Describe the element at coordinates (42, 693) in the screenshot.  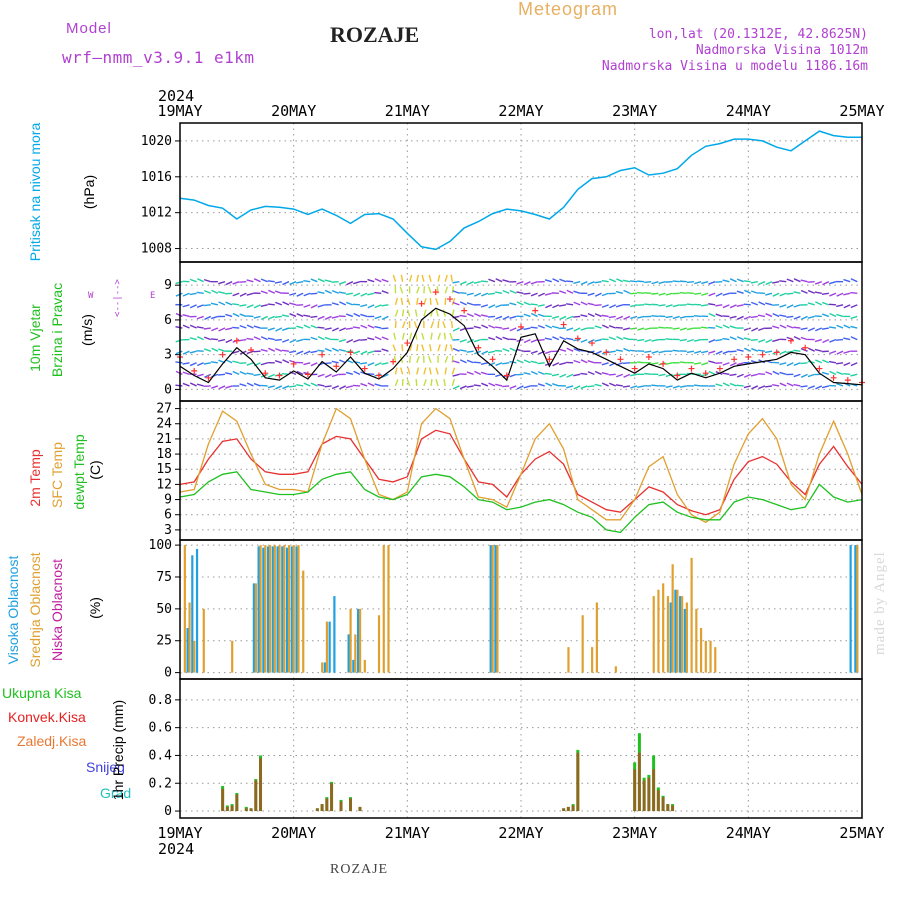
I see `precip-legend-1: Ukupna Kisa` at that location.